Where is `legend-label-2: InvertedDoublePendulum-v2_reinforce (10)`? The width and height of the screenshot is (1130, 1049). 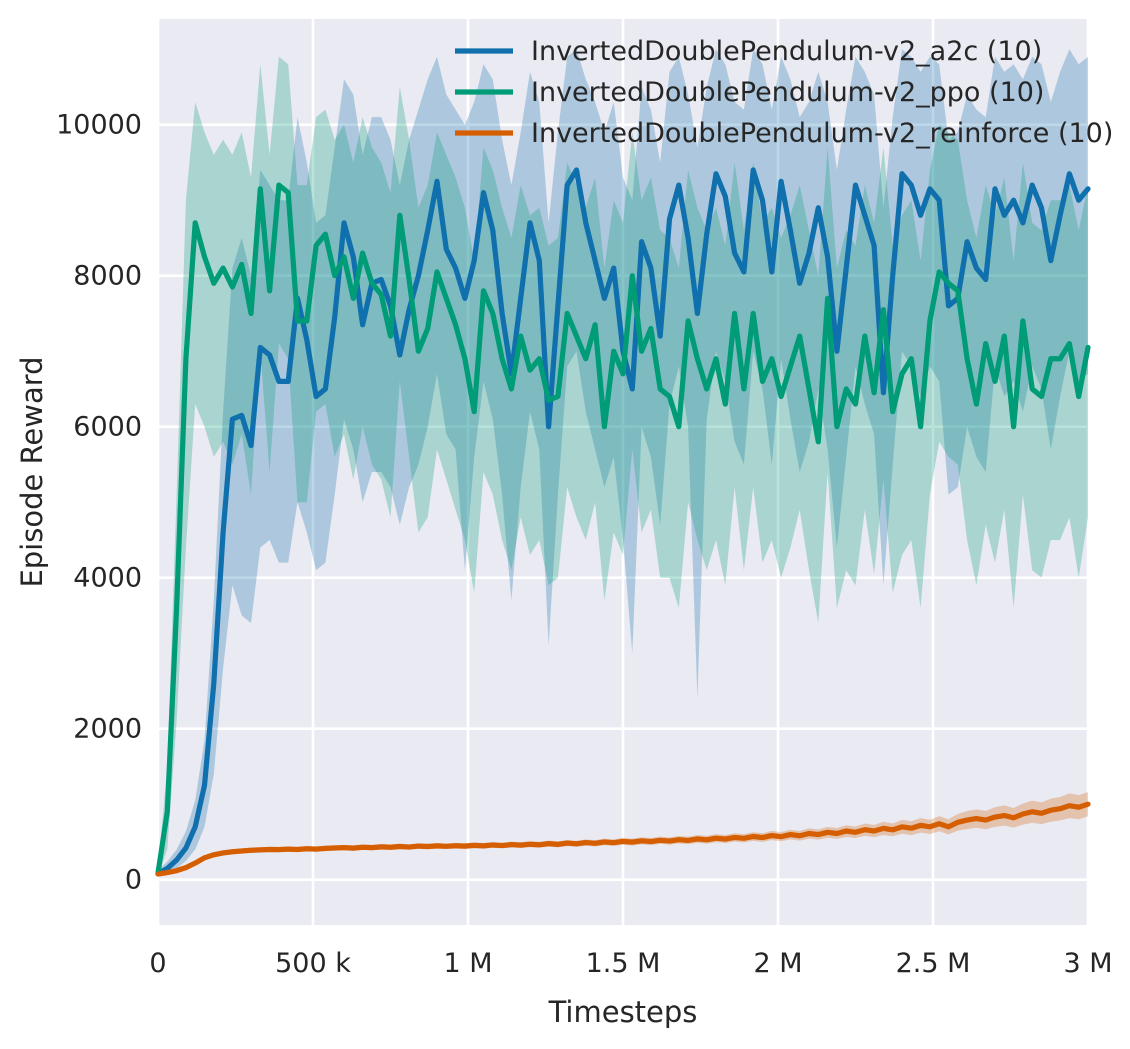 legend-label-2: InvertedDoublePendulum-v2_reinforce (10) is located at coordinates (822, 133).